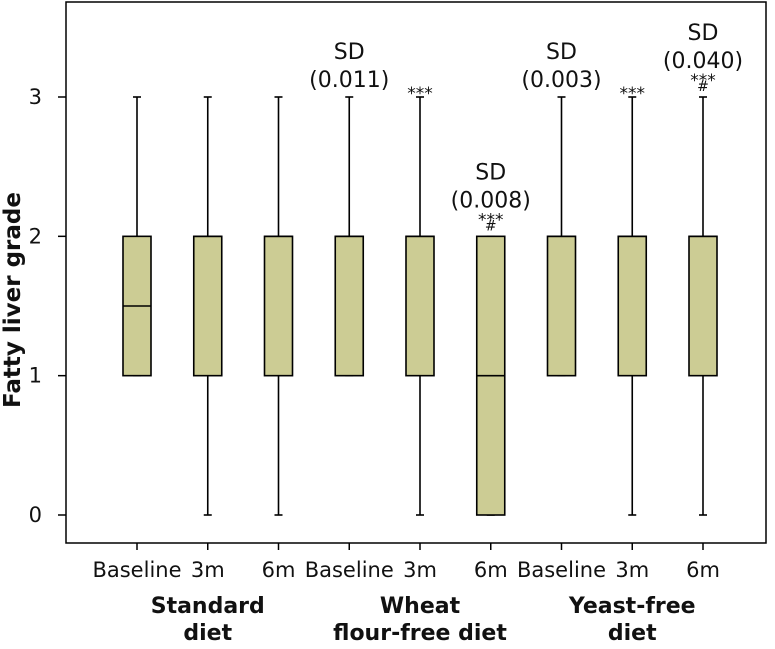 Image resolution: width=775 pixels, height=649 pixels. I want to click on group-label-line1: Yeast-free, so click(632, 606).